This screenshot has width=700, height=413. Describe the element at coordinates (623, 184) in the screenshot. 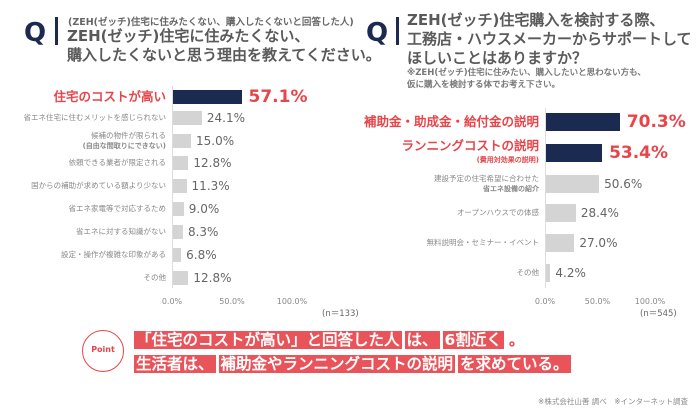

I see `value-label: 50.6%` at that location.